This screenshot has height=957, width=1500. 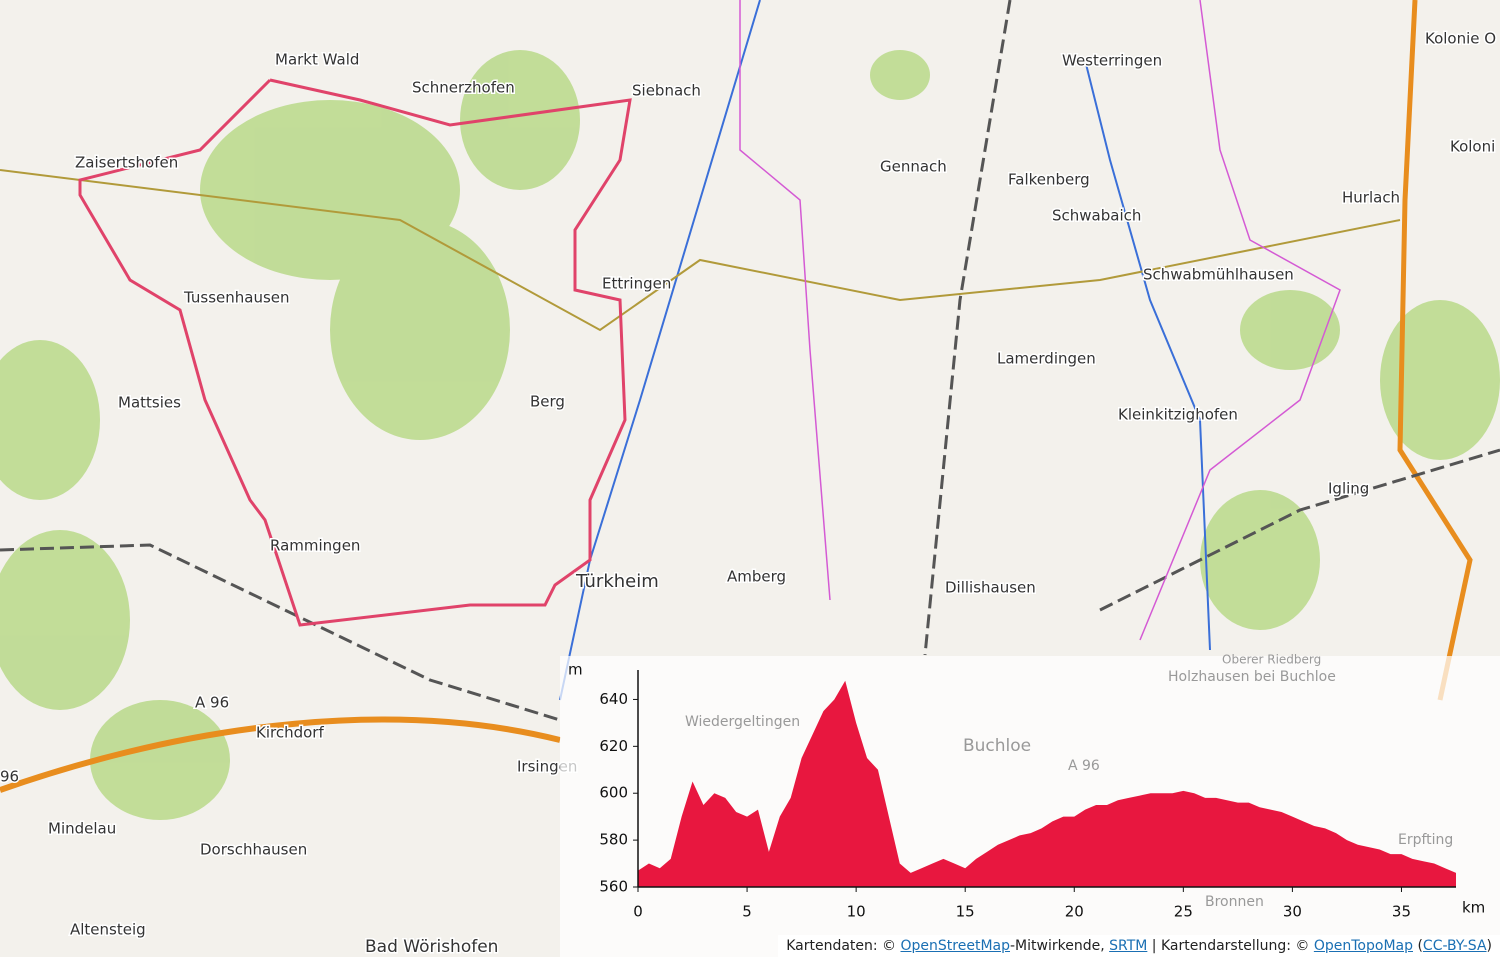 I want to click on place-label: Tussenhausen, so click(x=236, y=298).